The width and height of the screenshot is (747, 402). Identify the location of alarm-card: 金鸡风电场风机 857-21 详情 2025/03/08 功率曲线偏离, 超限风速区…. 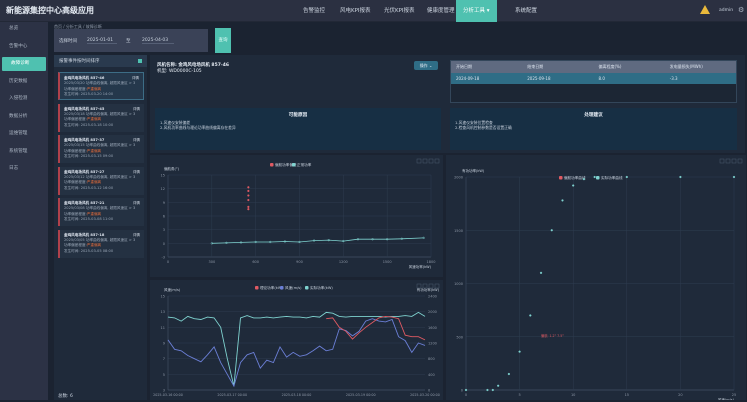
(101, 212).